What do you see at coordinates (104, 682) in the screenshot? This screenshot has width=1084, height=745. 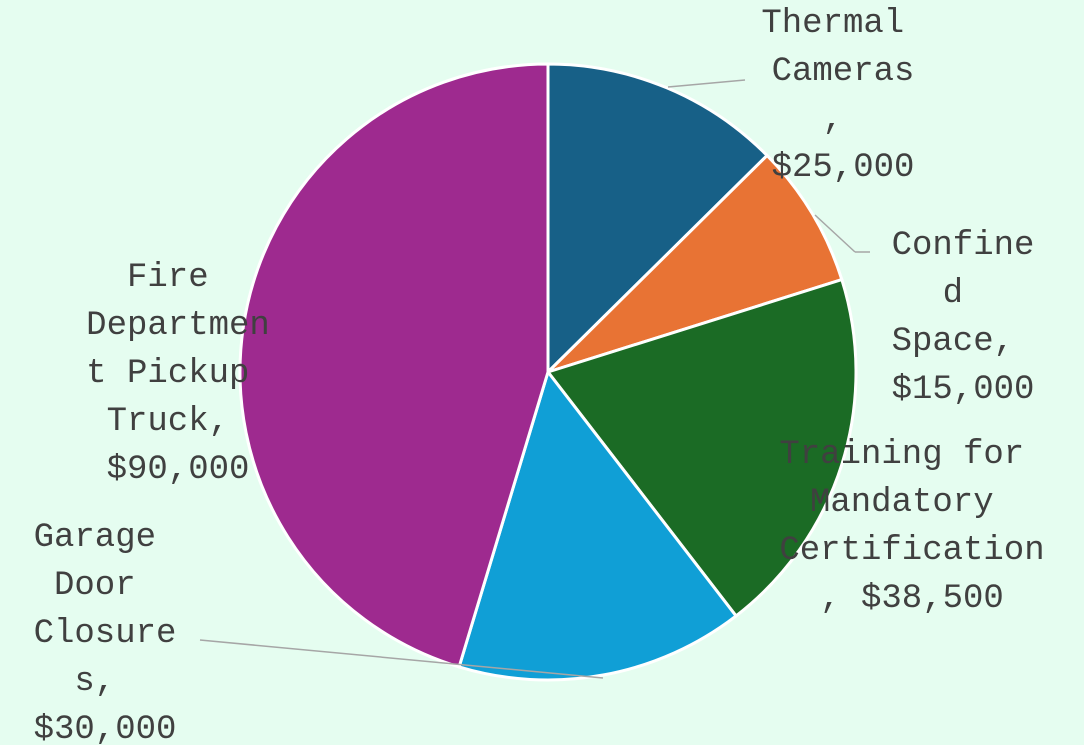 I see `data-label-line: s,` at bounding box center [104, 682].